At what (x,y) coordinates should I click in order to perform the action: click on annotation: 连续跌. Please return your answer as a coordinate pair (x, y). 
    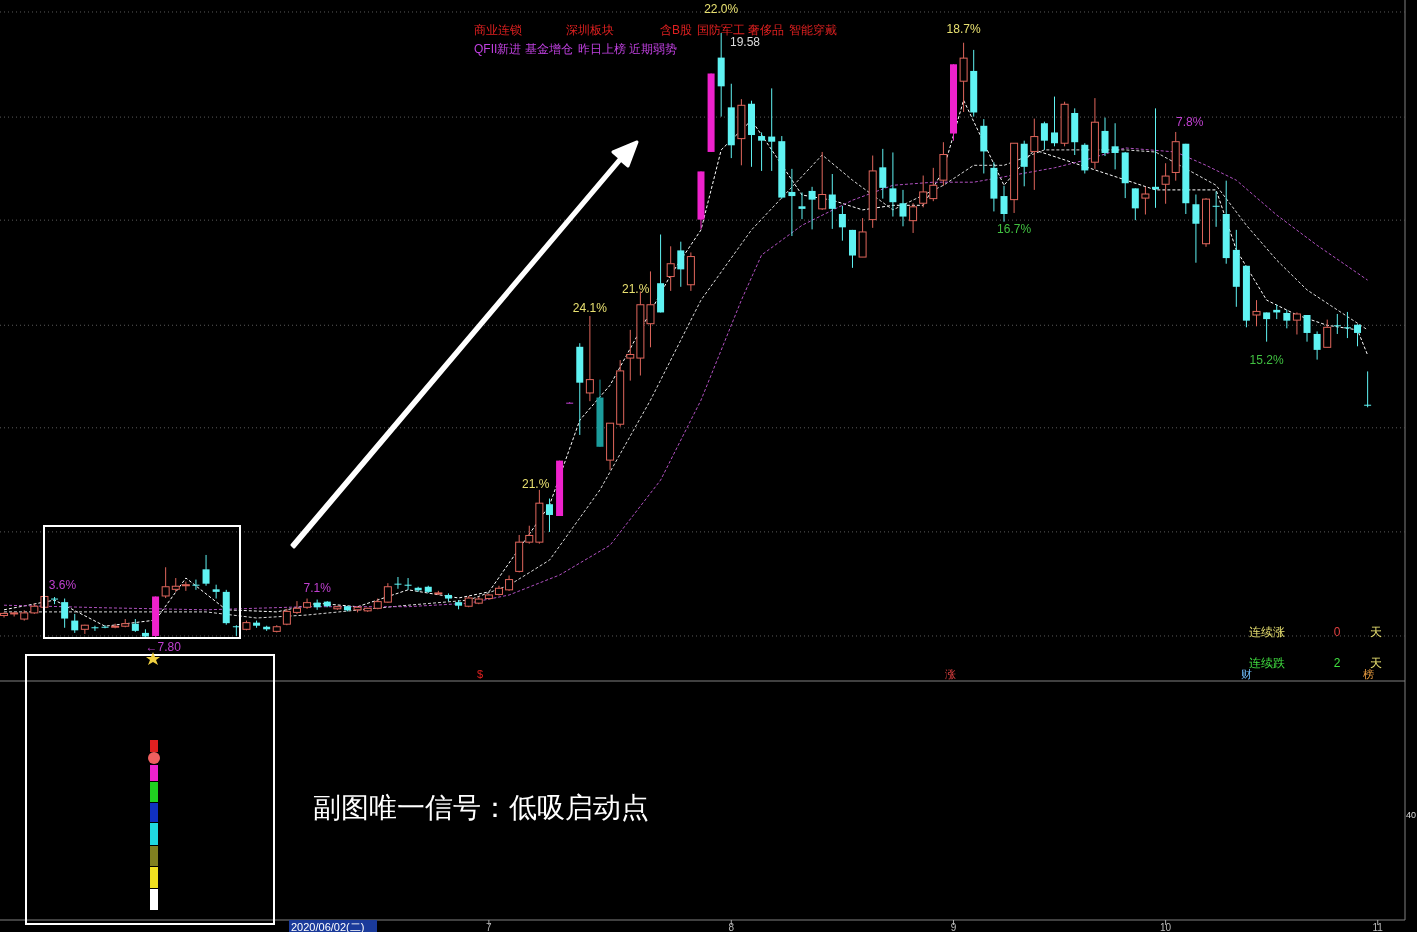
    Looking at the image, I should click on (1267, 663).